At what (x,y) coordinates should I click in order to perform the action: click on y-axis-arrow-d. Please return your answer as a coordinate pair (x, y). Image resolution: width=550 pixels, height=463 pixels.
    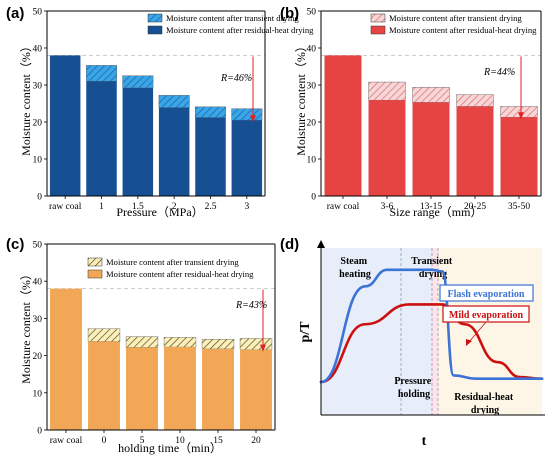
    Looking at the image, I should click on (321, 244).